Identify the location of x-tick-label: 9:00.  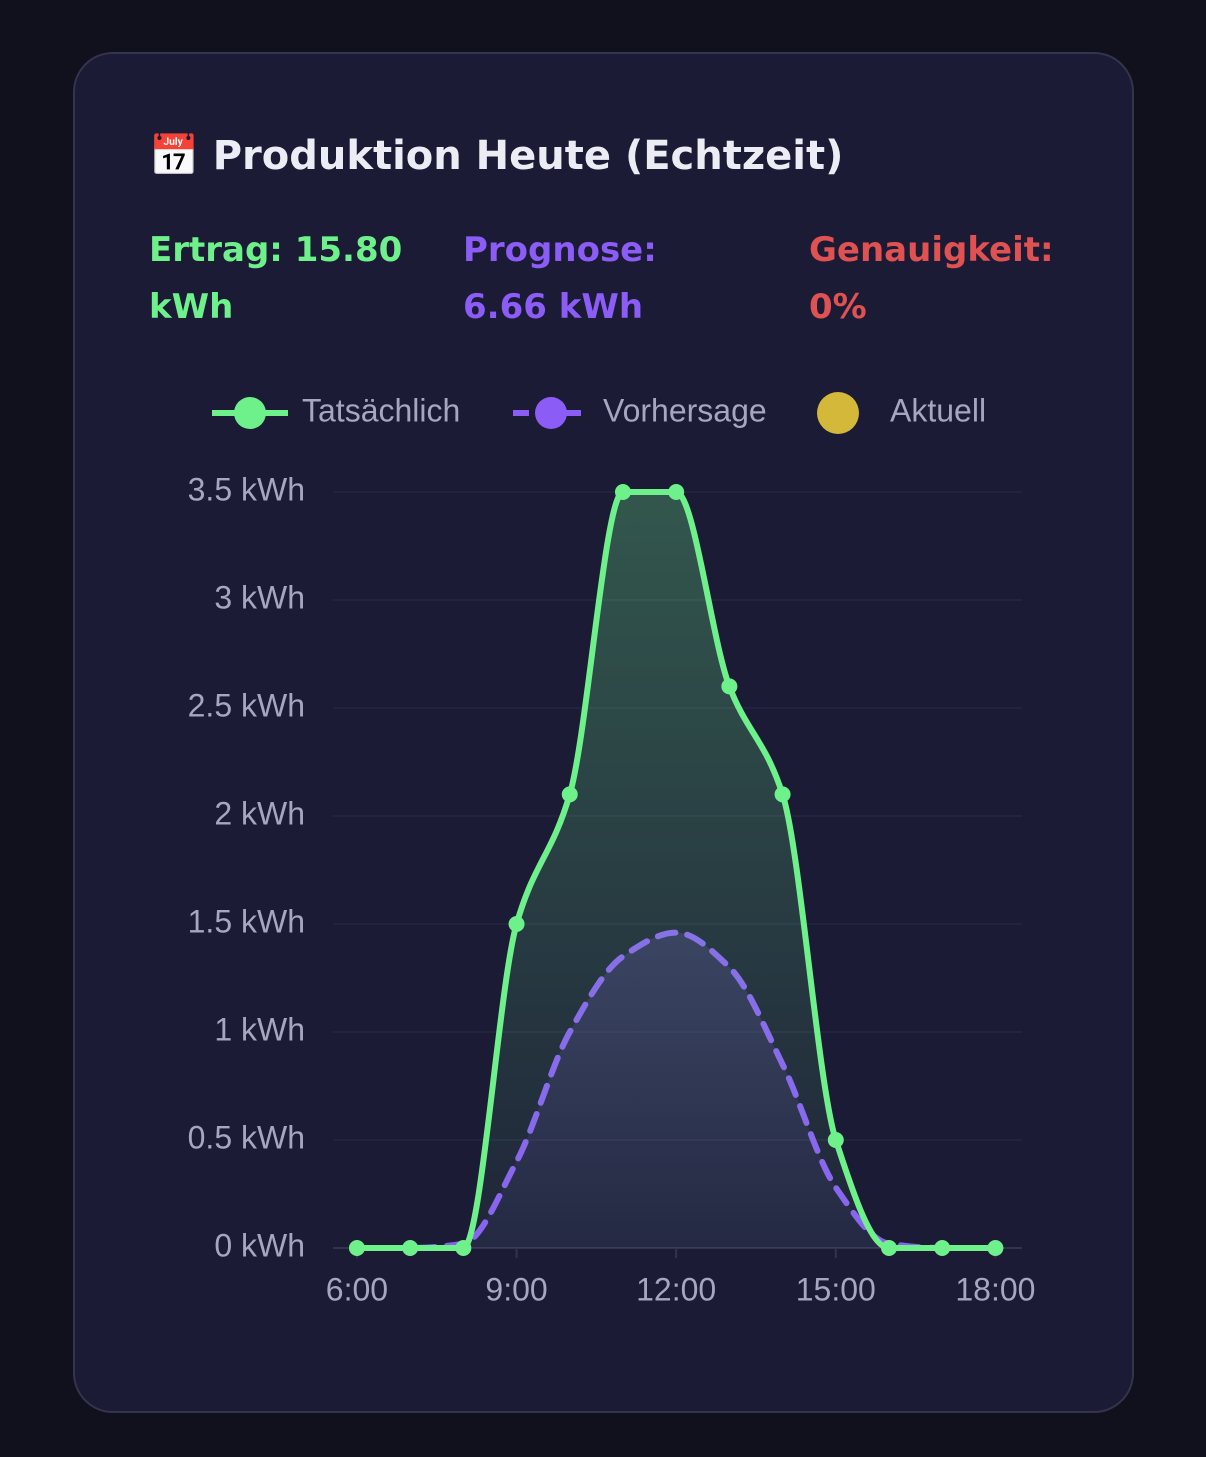
(516, 1289).